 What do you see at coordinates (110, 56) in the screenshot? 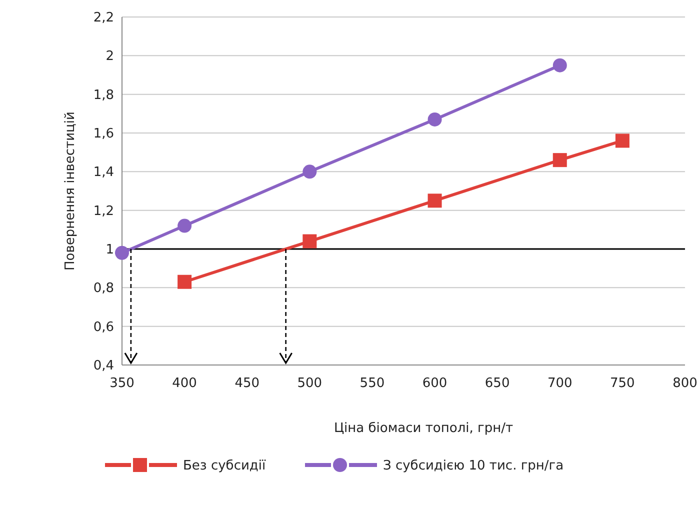
I see `y-tick-label: 2` at bounding box center [110, 56].